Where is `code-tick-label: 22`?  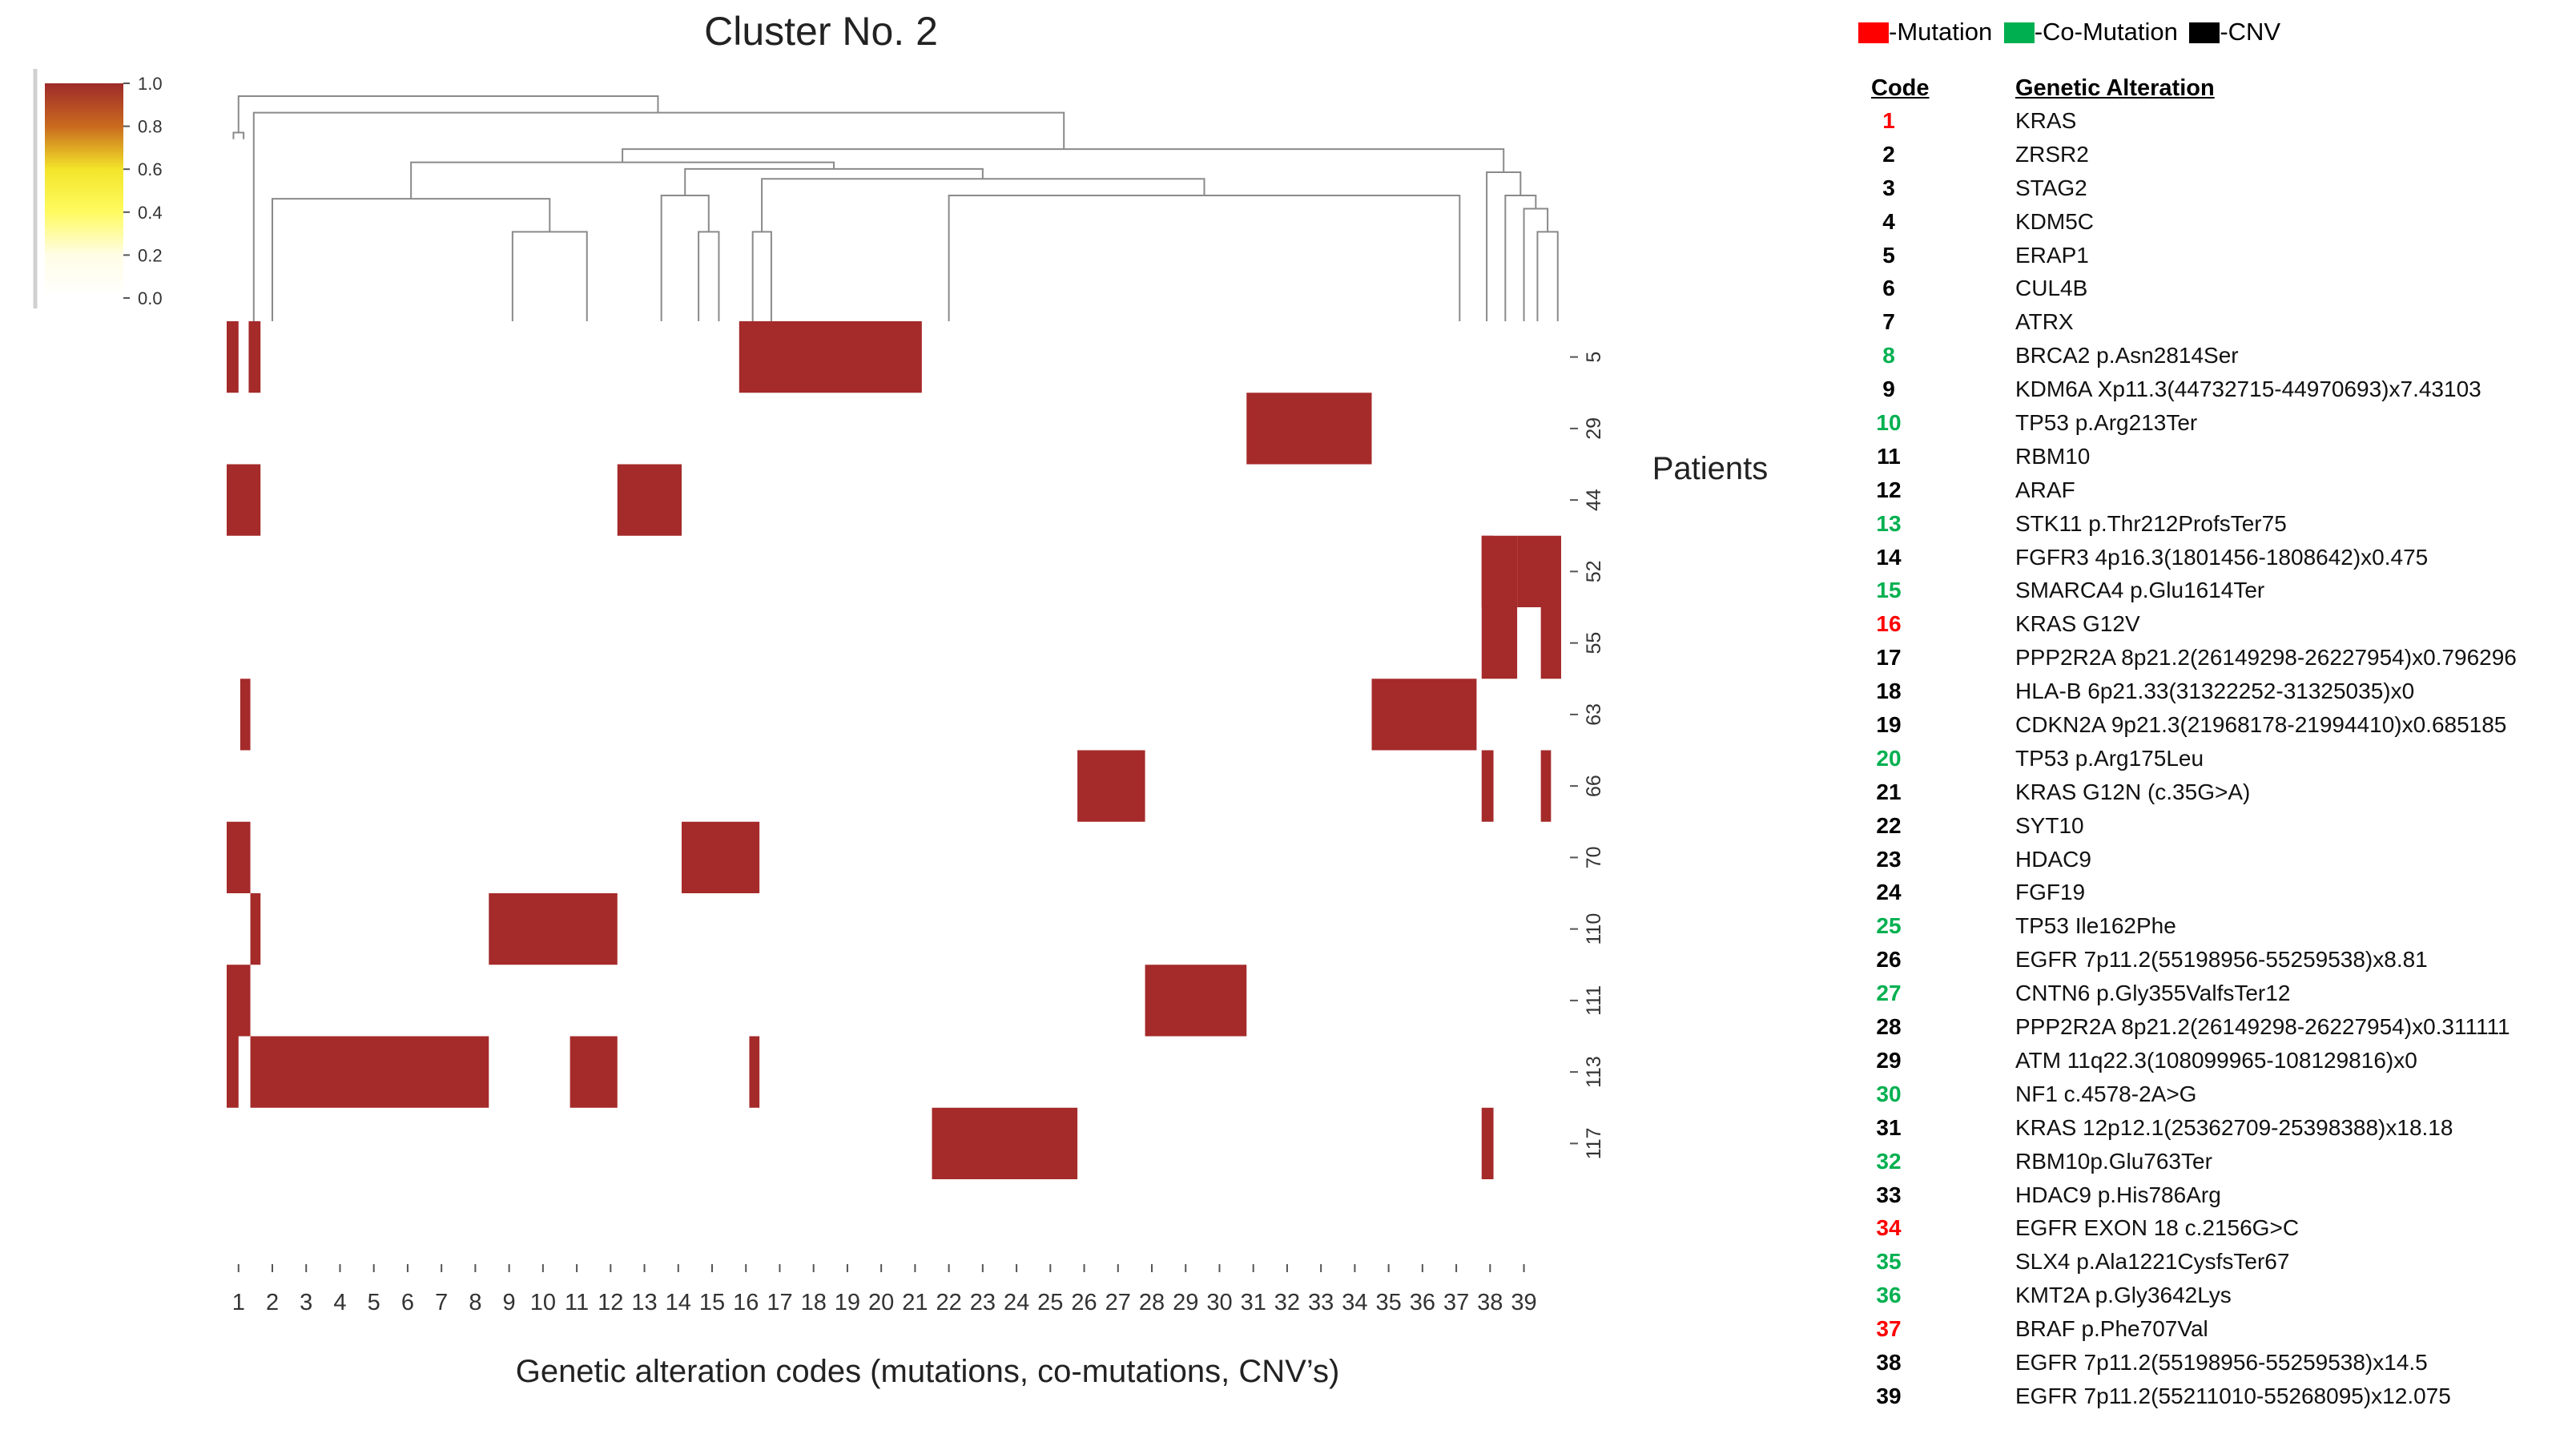 code-tick-label: 22 is located at coordinates (948, 1302).